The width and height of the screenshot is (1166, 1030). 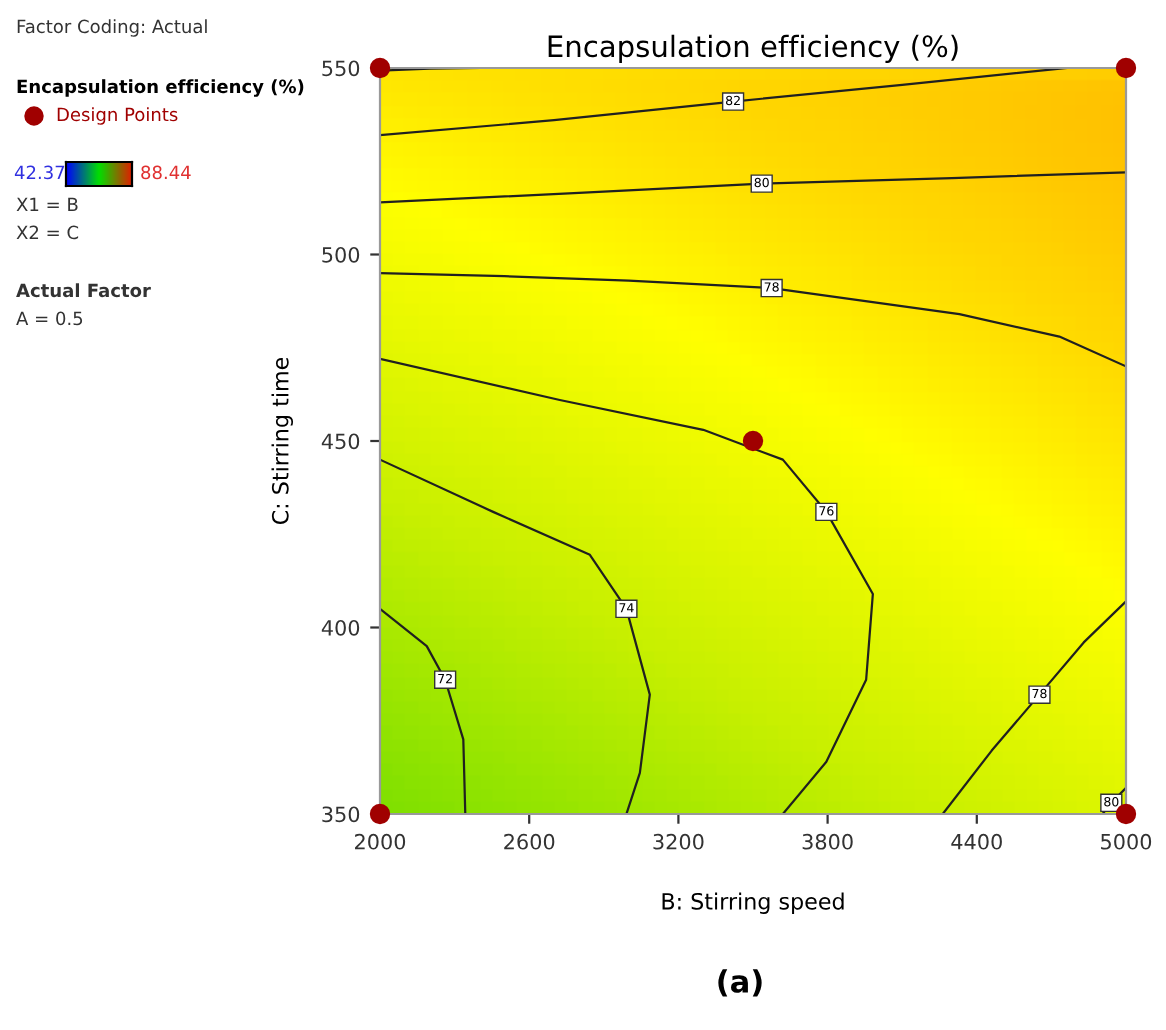 What do you see at coordinates (341, 814) in the screenshot?
I see `y-tick-label: 350` at bounding box center [341, 814].